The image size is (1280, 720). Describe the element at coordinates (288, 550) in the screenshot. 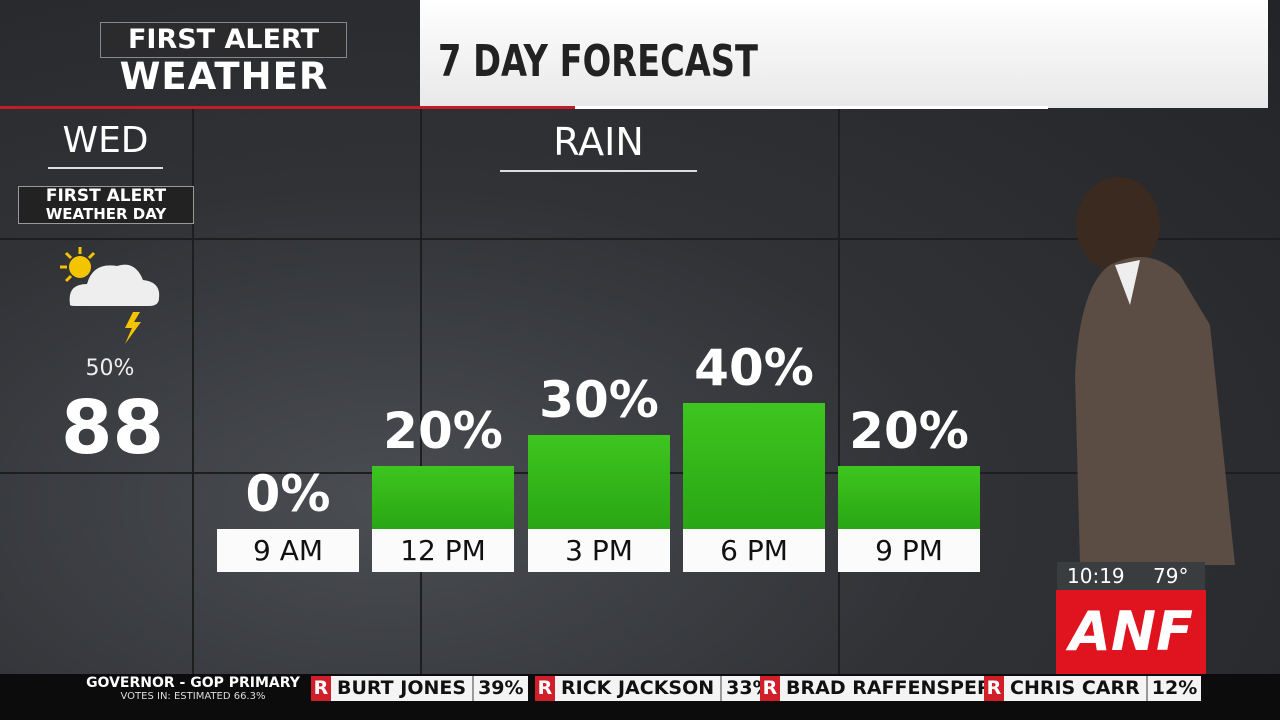

I see `x-tick-label: 9 AM` at that location.